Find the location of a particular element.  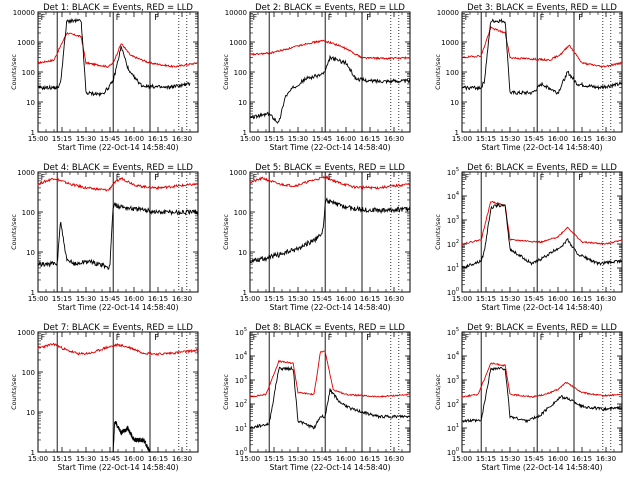

y-tick-label: 10³ is located at coordinates (453, 220).